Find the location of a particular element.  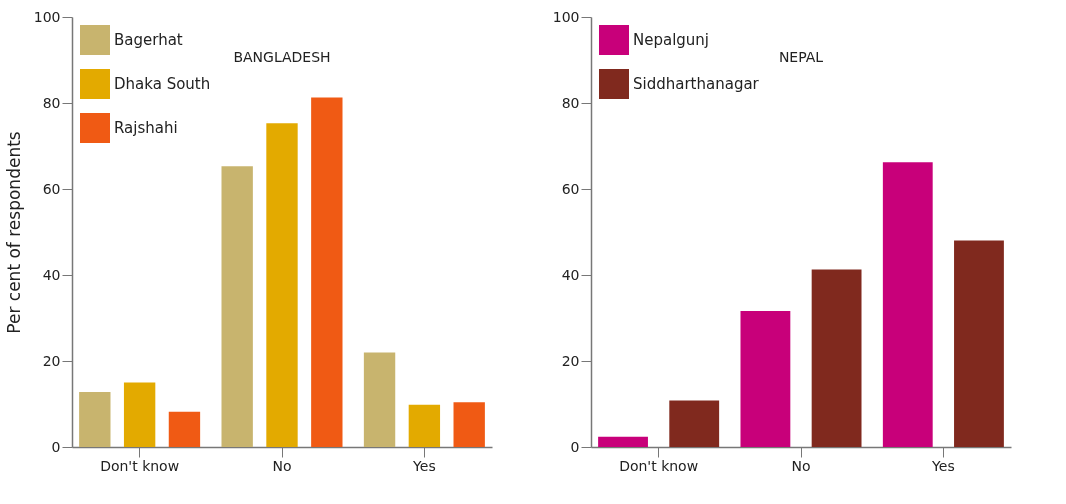

legend-label: Siddharthanagar is located at coordinates (696, 84).